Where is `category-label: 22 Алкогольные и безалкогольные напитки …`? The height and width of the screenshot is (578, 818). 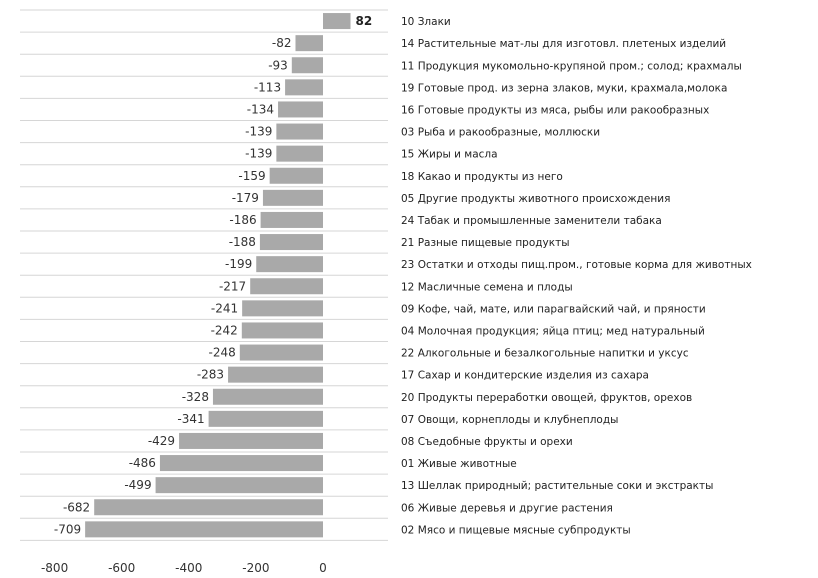
category-label: 22 Алкогольные и безалкогольные напитки … is located at coordinates (545, 354).